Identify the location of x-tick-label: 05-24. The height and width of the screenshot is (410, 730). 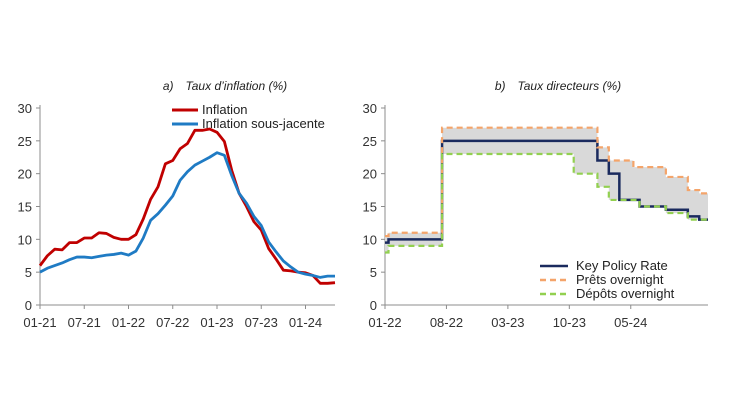
(630, 322).